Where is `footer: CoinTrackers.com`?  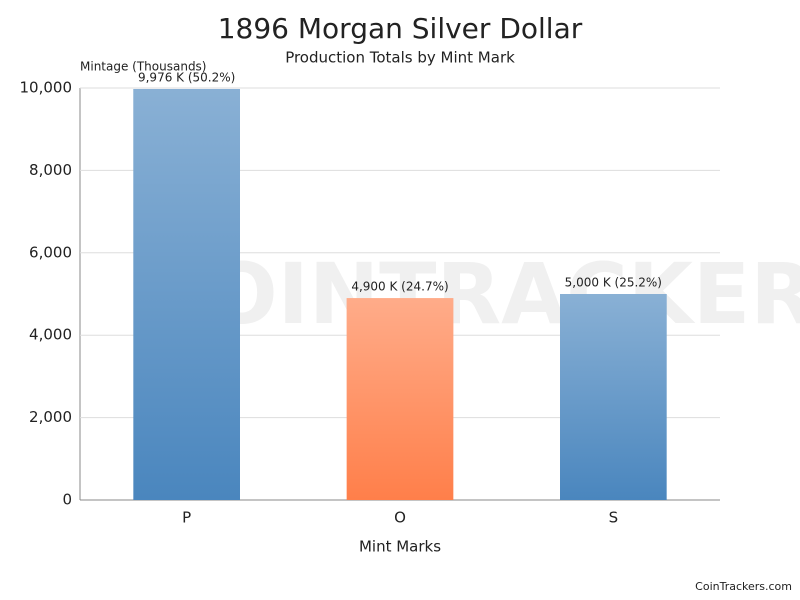 footer: CoinTrackers.com is located at coordinates (743, 586).